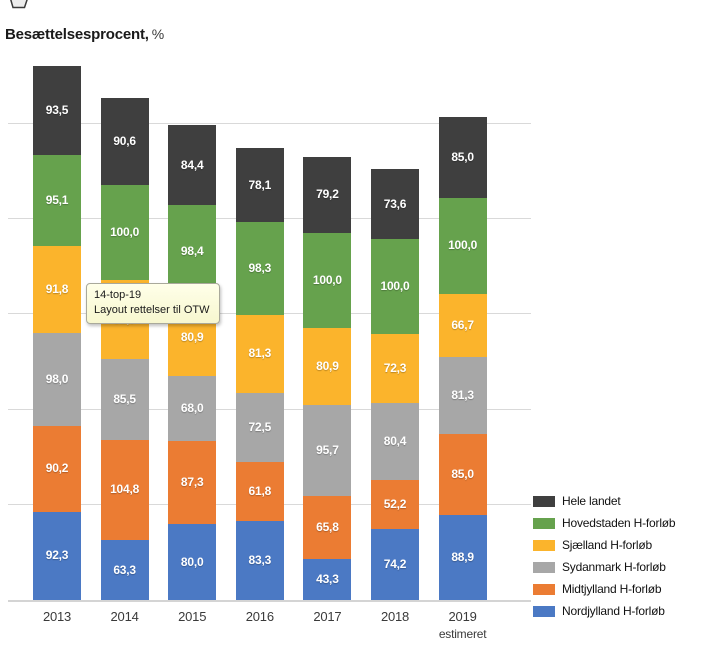  I want to click on x-axis-tick-label: 2019 estimeret, so click(463, 625).